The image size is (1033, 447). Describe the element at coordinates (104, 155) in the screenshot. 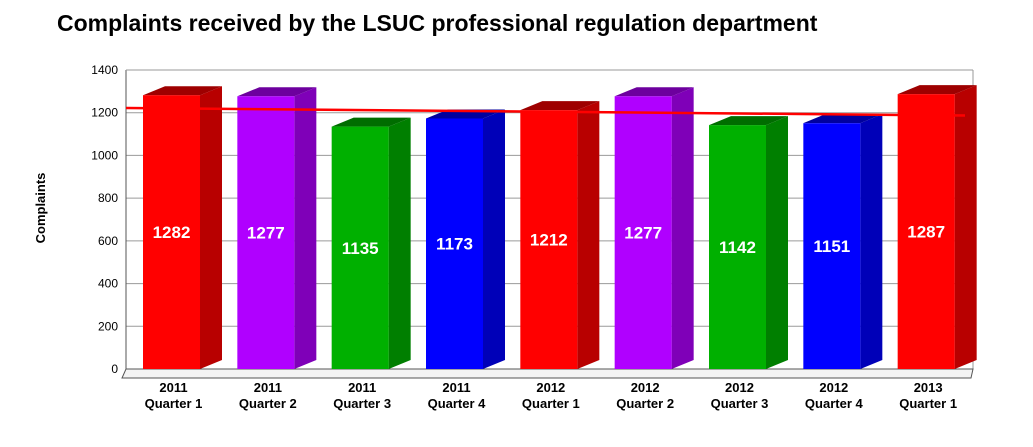

I see `y-tick-label: 1000` at that location.